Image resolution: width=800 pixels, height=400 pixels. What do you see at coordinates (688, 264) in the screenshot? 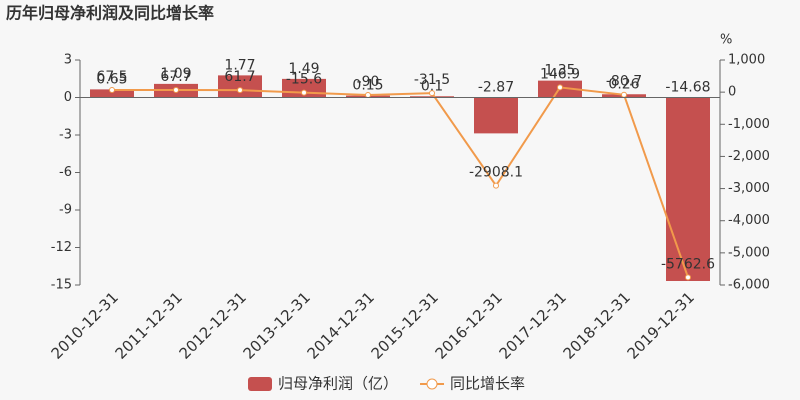
I see `line-value-label: -5762.6` at bounding box center [688, 264].